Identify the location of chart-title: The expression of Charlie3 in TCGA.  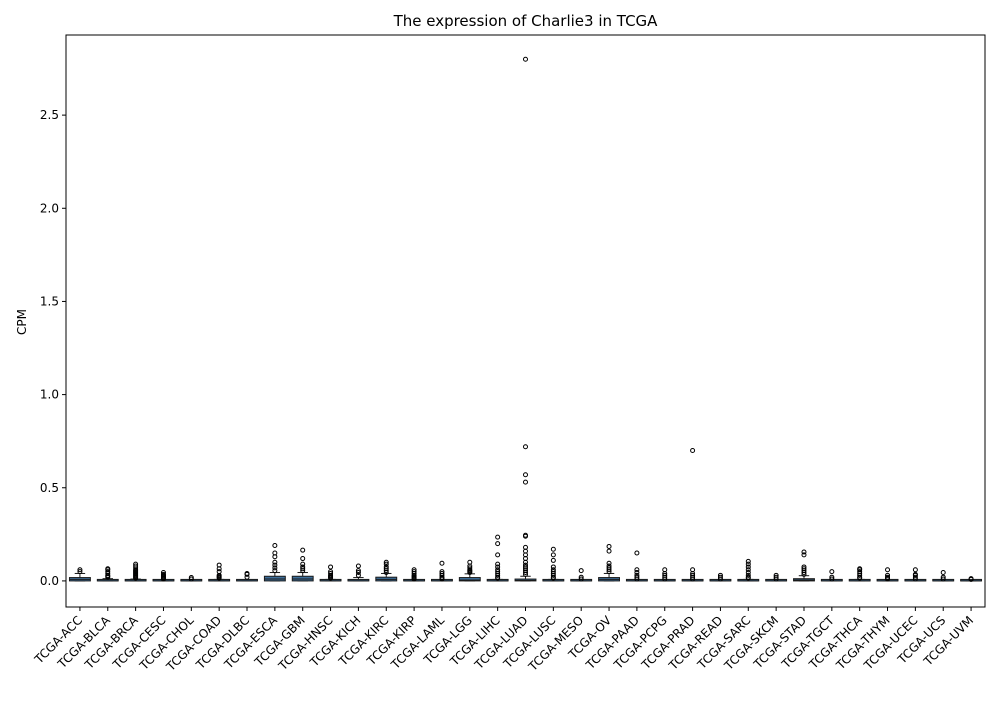
(526, 21).